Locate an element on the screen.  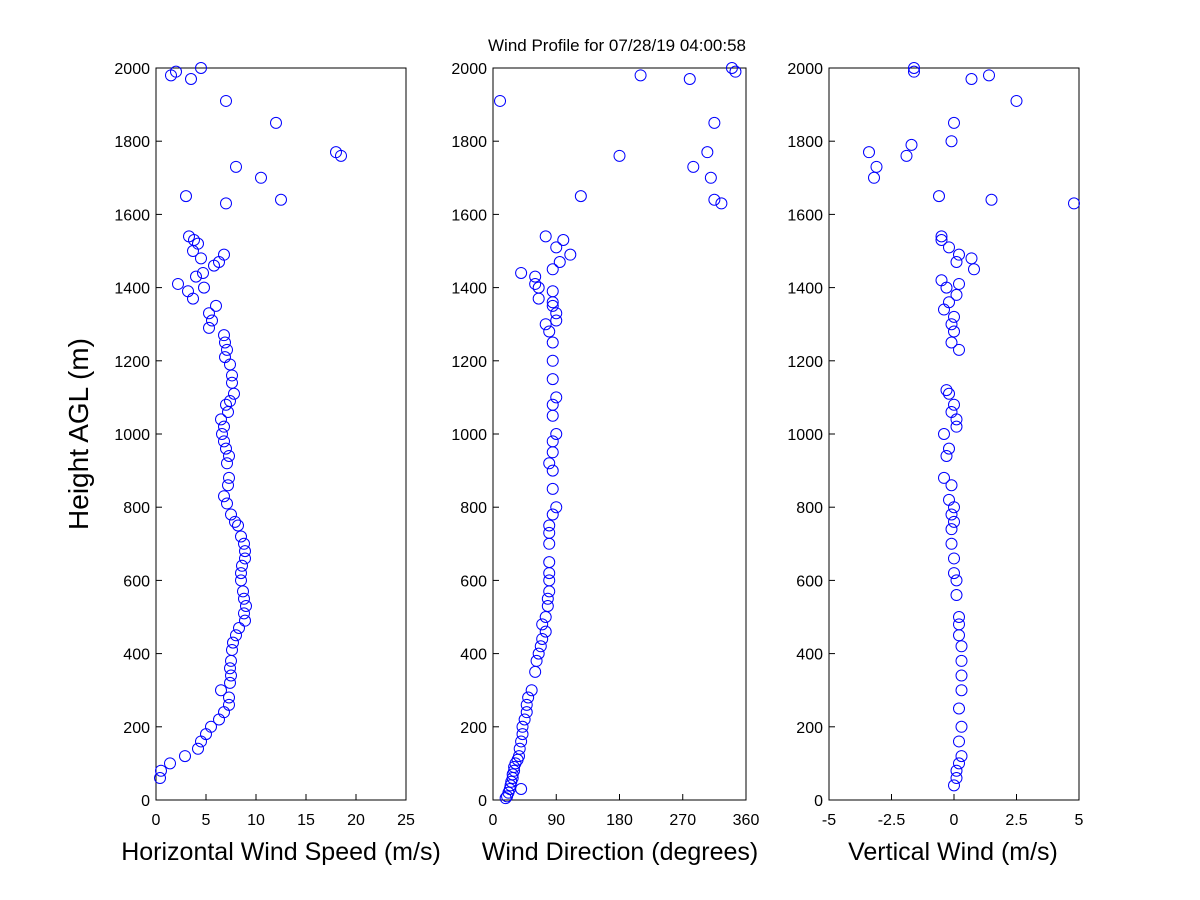
figure-title: Wind Profile for 07/28/19 04:00:58 is located at coordinates (617, 45).